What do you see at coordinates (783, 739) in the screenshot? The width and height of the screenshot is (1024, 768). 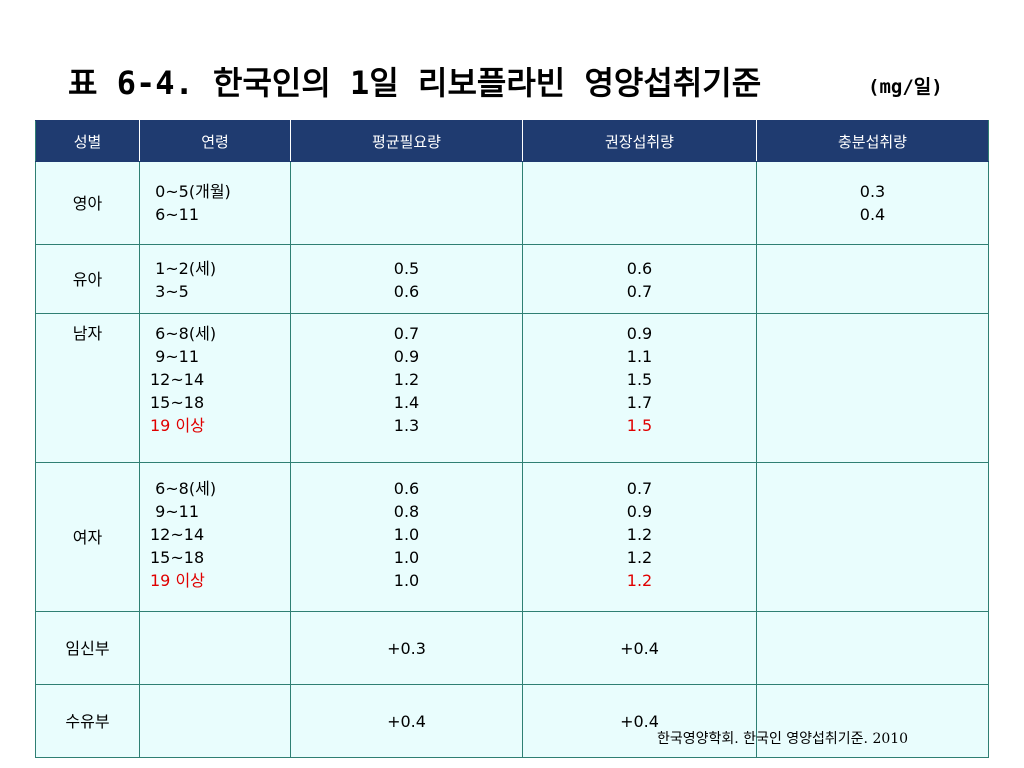 I see `source-citation: 한국영양학회. 한국인 영양섭취기준. 2010` at bounding box center [783, 739].